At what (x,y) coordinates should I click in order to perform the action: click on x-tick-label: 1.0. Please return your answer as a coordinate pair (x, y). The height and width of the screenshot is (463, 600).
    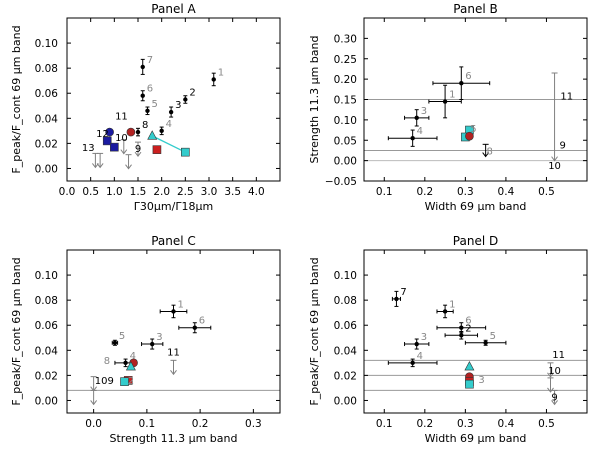
    Looking at the image, I should click on (114, 192).